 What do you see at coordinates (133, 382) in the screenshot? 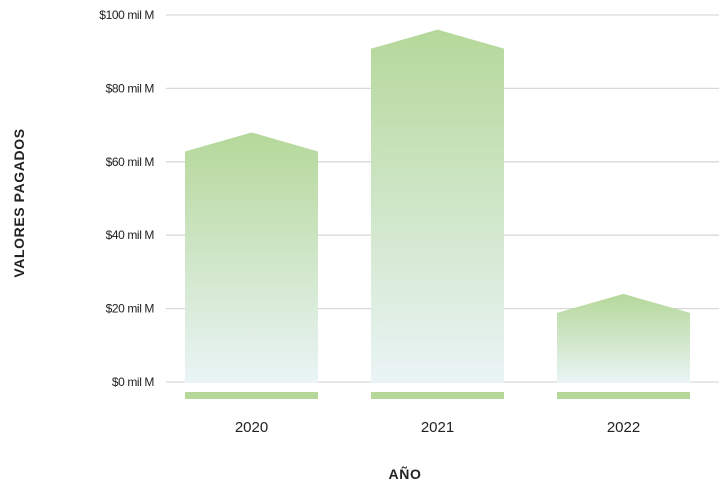
I see `y-tick-label: $0 mil M` at bounding box center [133, 382].